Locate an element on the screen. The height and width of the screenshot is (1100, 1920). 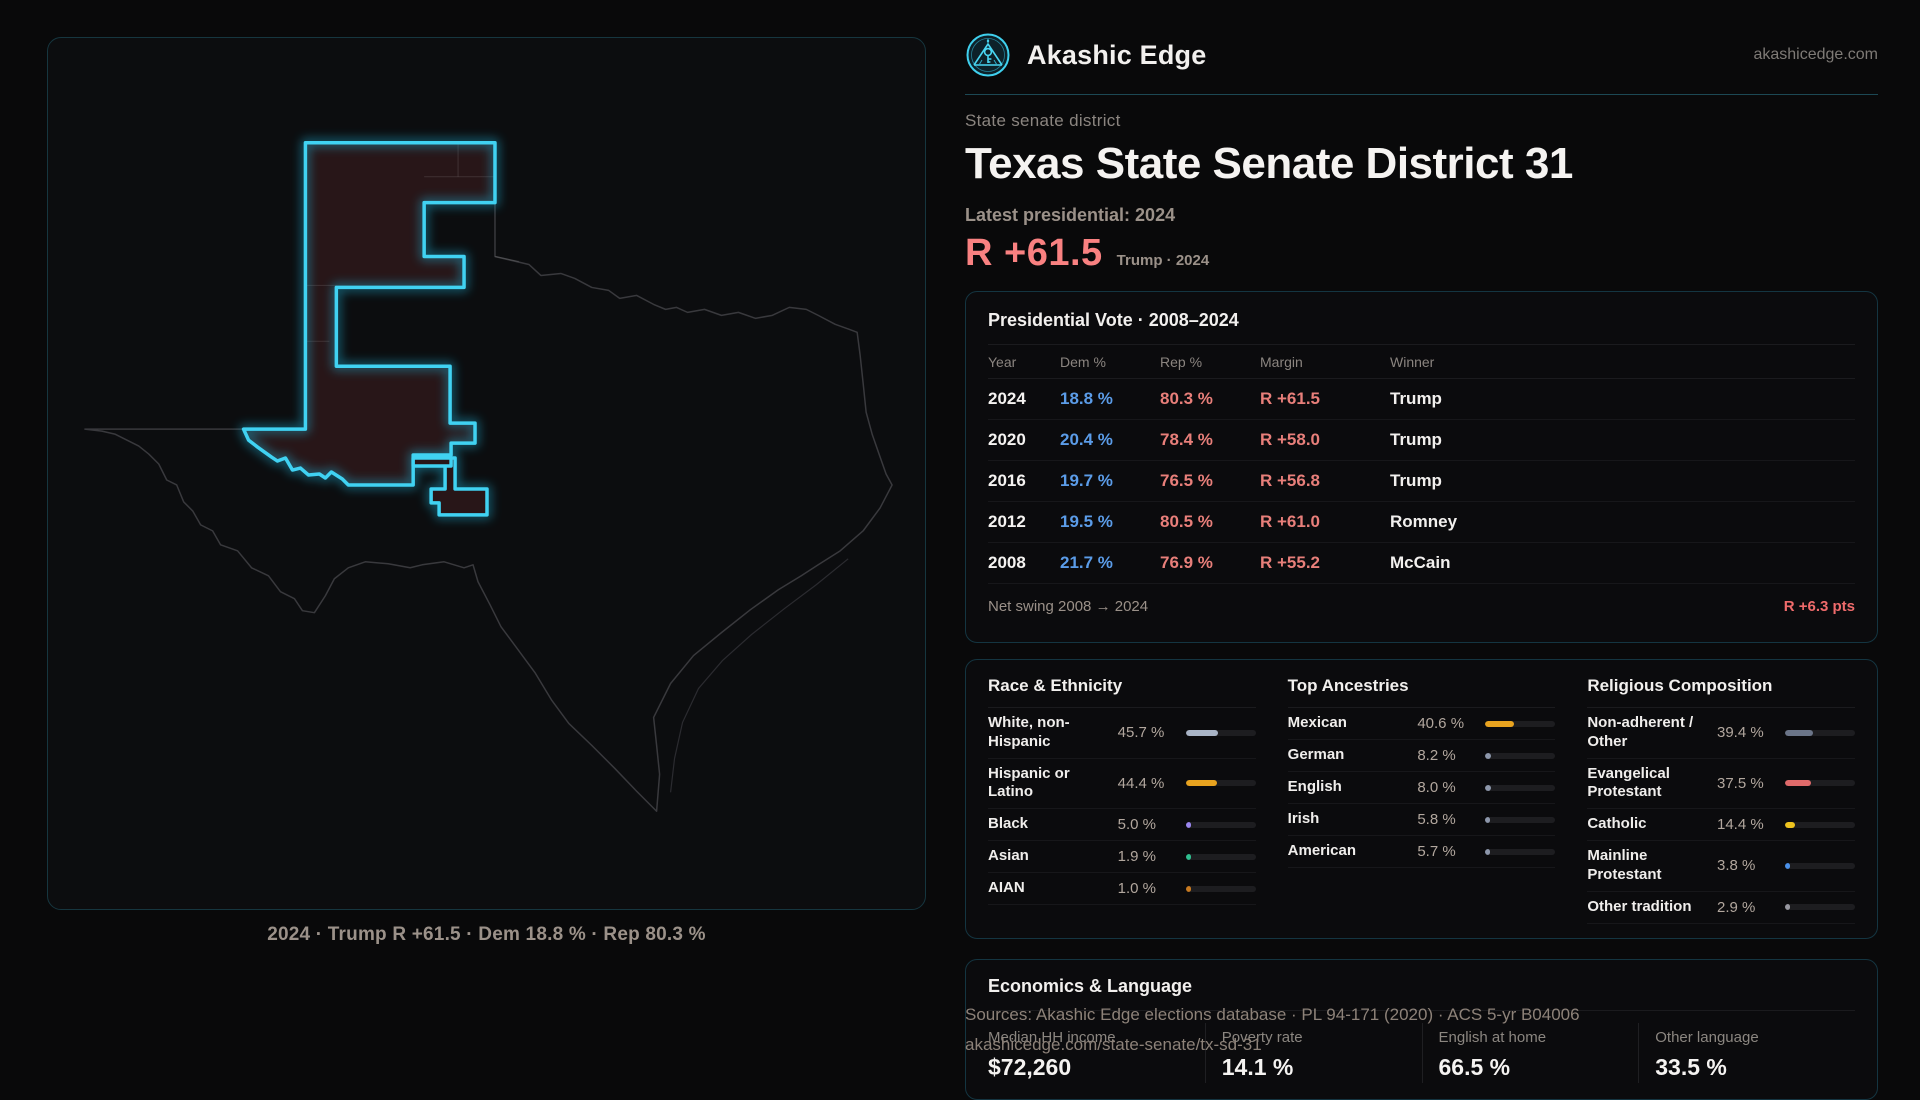
stat-label: Poverty rate is located at coordinates (1262, 1037).